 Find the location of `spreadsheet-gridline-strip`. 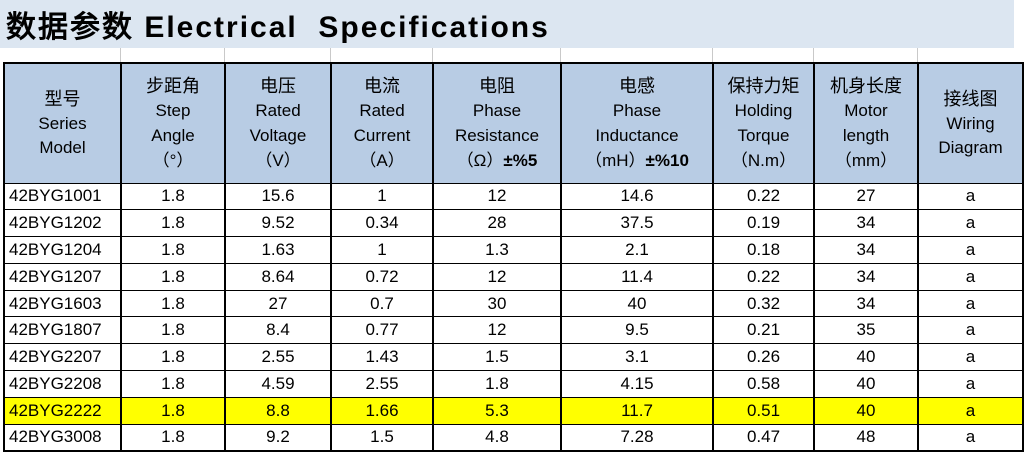

spreadsheet-gridline-strip is located at coordinates (512, 55).